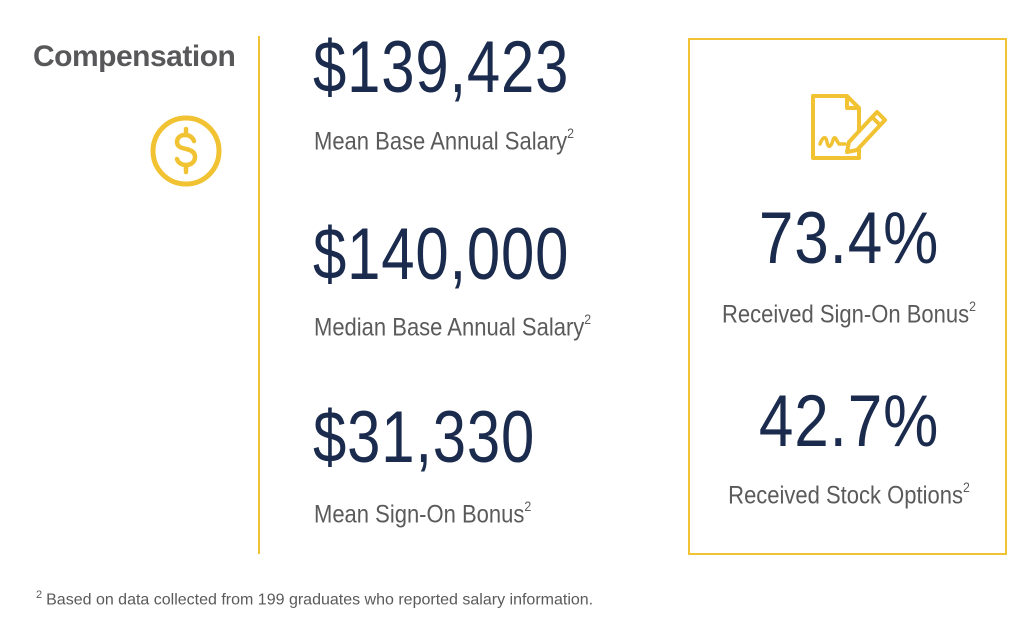  Describe the element at coordinates (134, 56) in the screenshot. I see `section-title: Compensation` at that location.